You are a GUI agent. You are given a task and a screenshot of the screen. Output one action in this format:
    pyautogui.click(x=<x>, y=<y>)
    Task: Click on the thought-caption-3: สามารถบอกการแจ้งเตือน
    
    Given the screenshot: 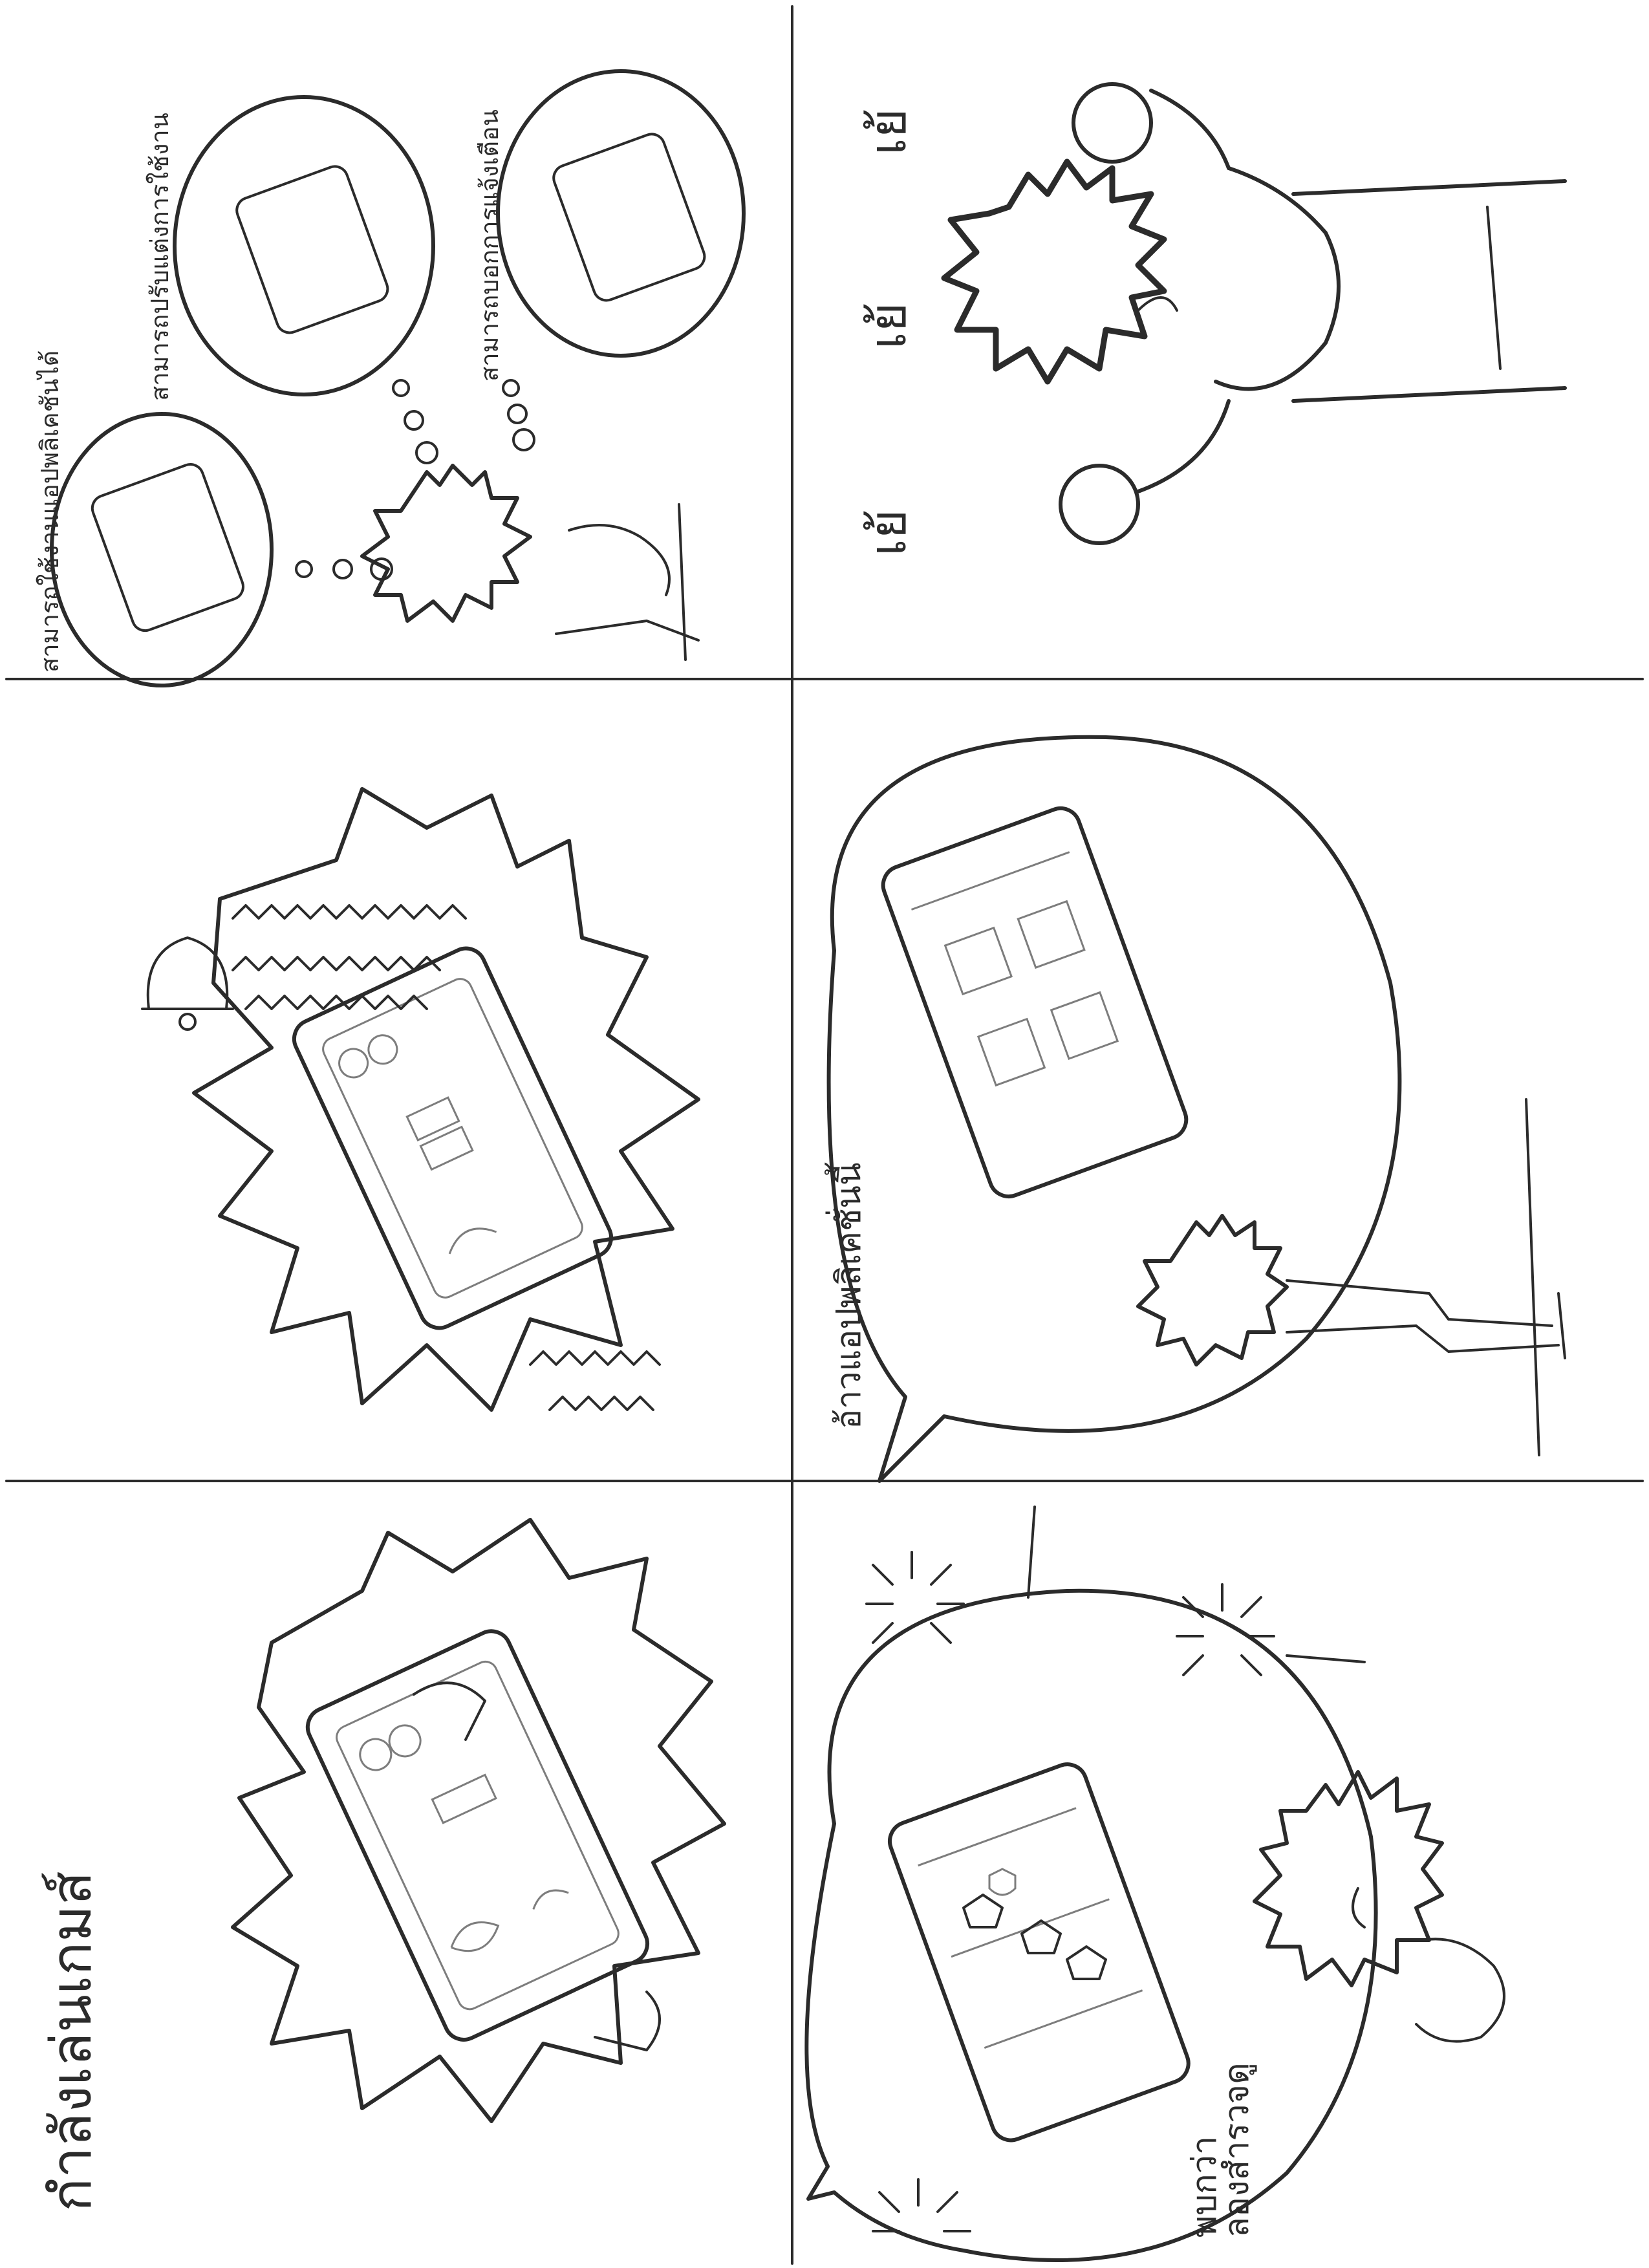 What is the action you would take?
    pyautogui.click(x=489, y=245)
    